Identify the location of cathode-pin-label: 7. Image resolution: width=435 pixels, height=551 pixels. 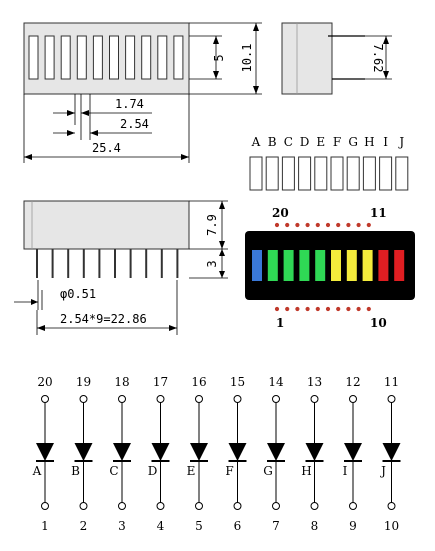
(276, 526).